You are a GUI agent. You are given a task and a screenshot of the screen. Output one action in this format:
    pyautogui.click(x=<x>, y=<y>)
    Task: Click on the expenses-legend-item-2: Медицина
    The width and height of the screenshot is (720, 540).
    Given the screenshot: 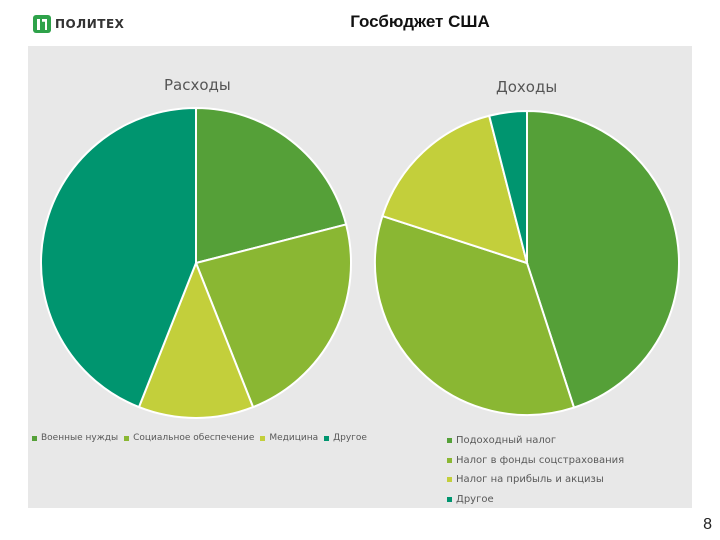 What is the action you would take?
    pyautogui.click(x=289, y=438)
    